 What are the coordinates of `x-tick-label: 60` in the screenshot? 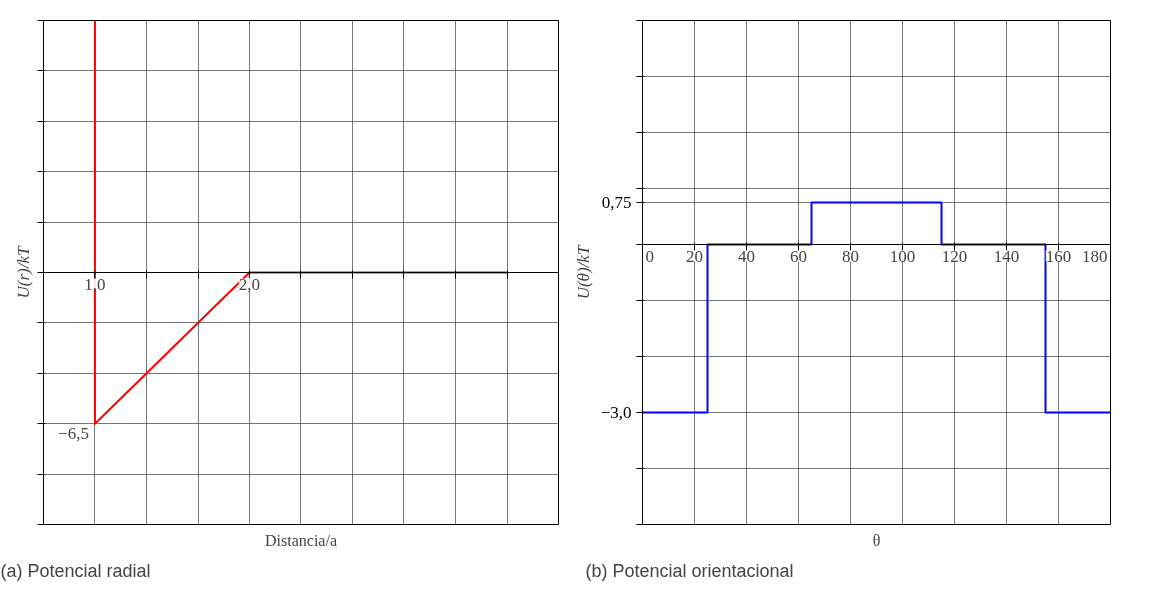 It's located at (798, 256).